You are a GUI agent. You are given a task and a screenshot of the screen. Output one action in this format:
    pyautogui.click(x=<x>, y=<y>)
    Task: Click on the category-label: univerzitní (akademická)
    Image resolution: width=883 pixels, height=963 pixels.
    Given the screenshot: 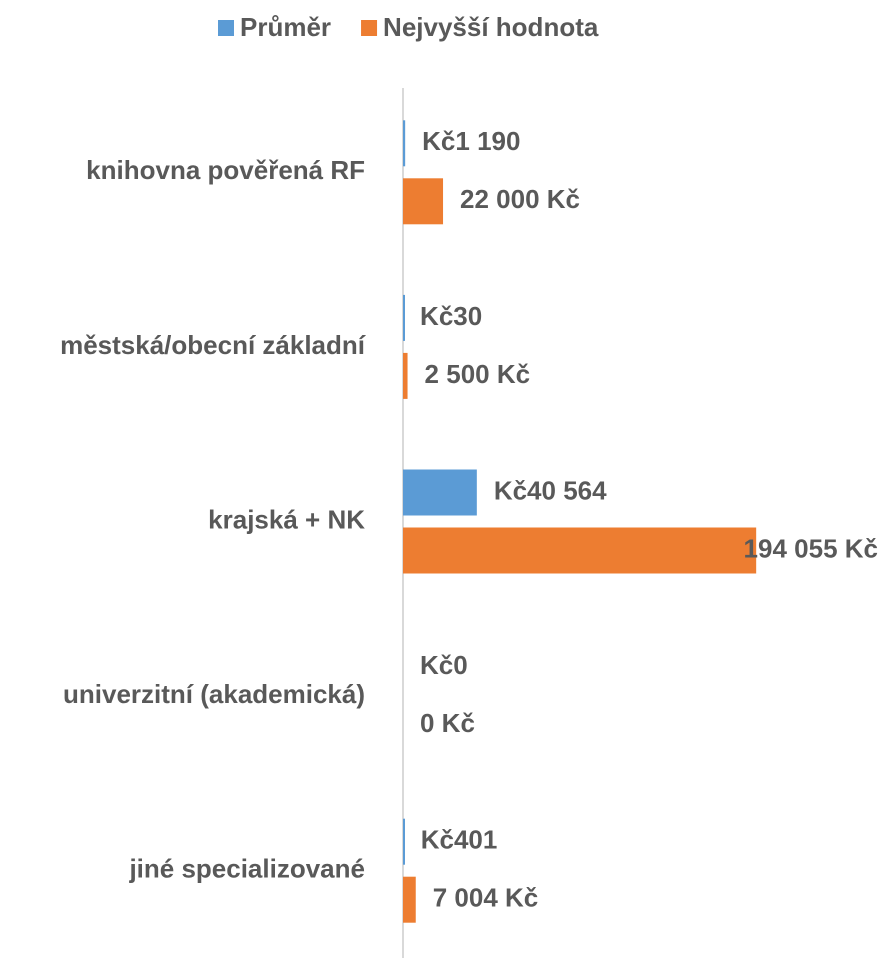 What is the action you would take?
    pyautogui.click(x=214, y=694)
    